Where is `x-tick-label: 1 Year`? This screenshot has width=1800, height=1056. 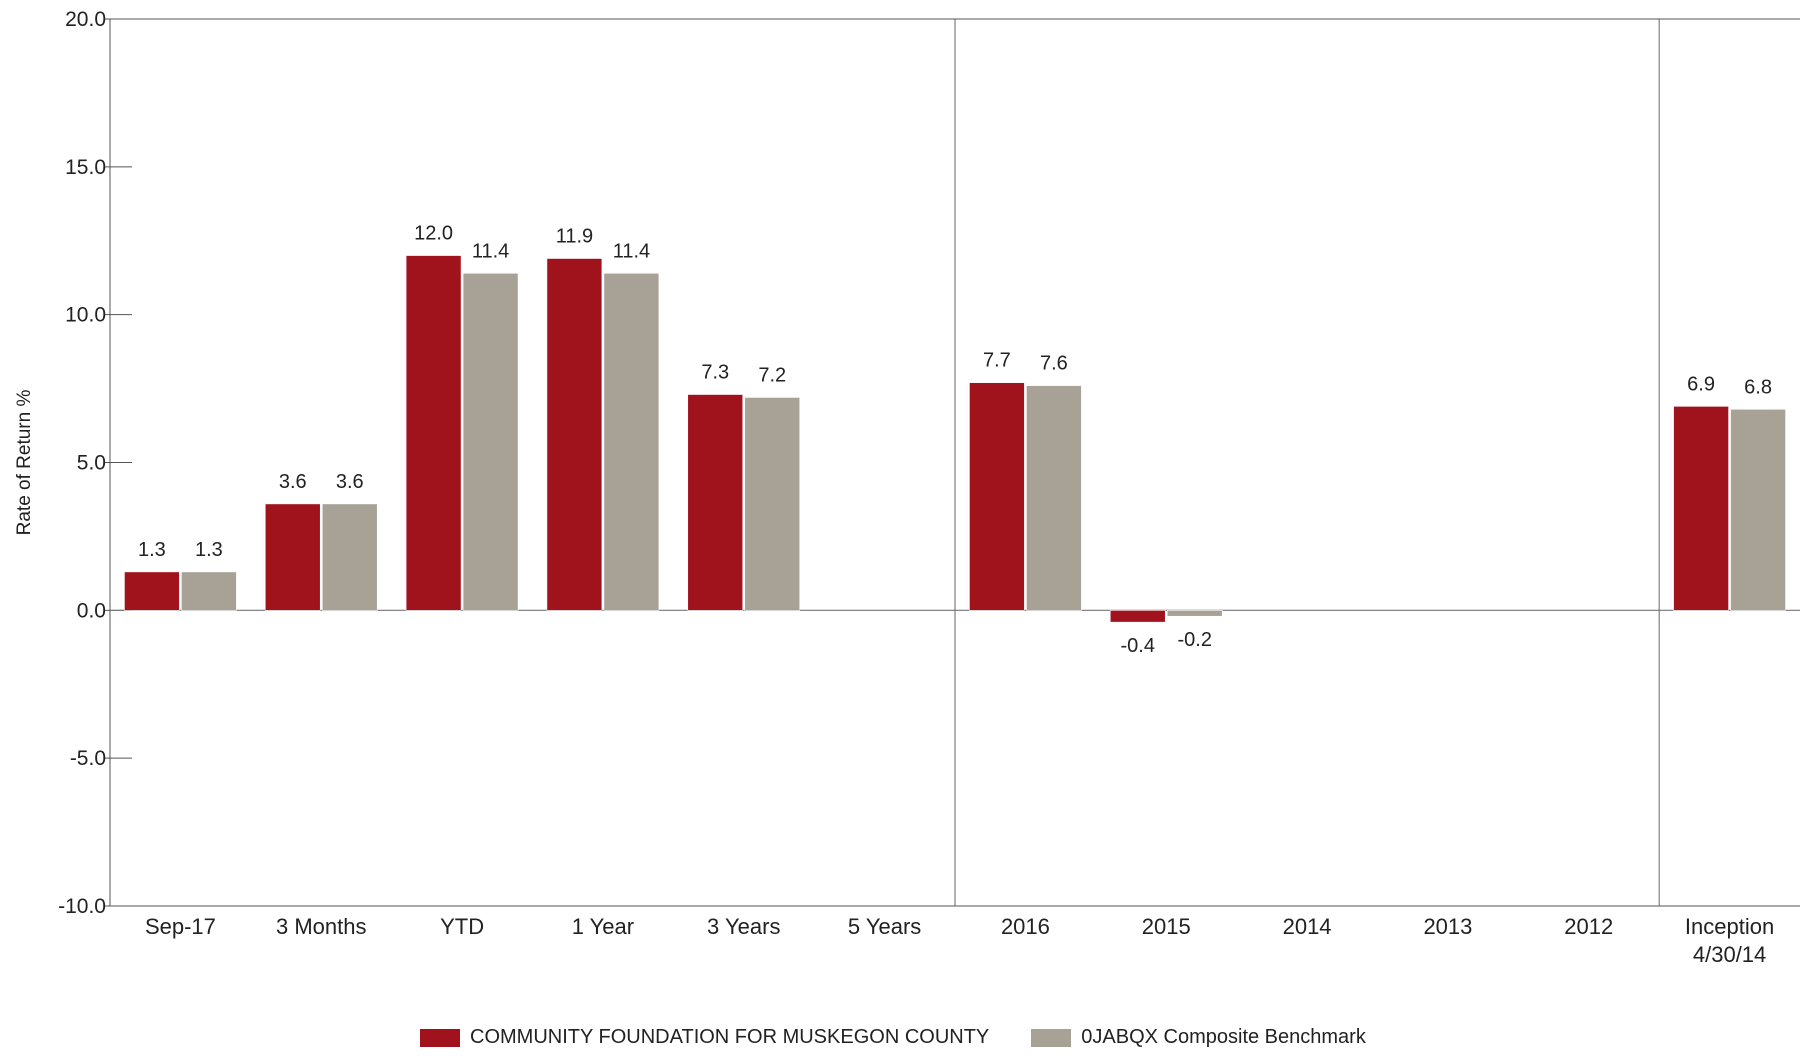 x-tick-label: 1 Year is located at coordinates (603, 926).